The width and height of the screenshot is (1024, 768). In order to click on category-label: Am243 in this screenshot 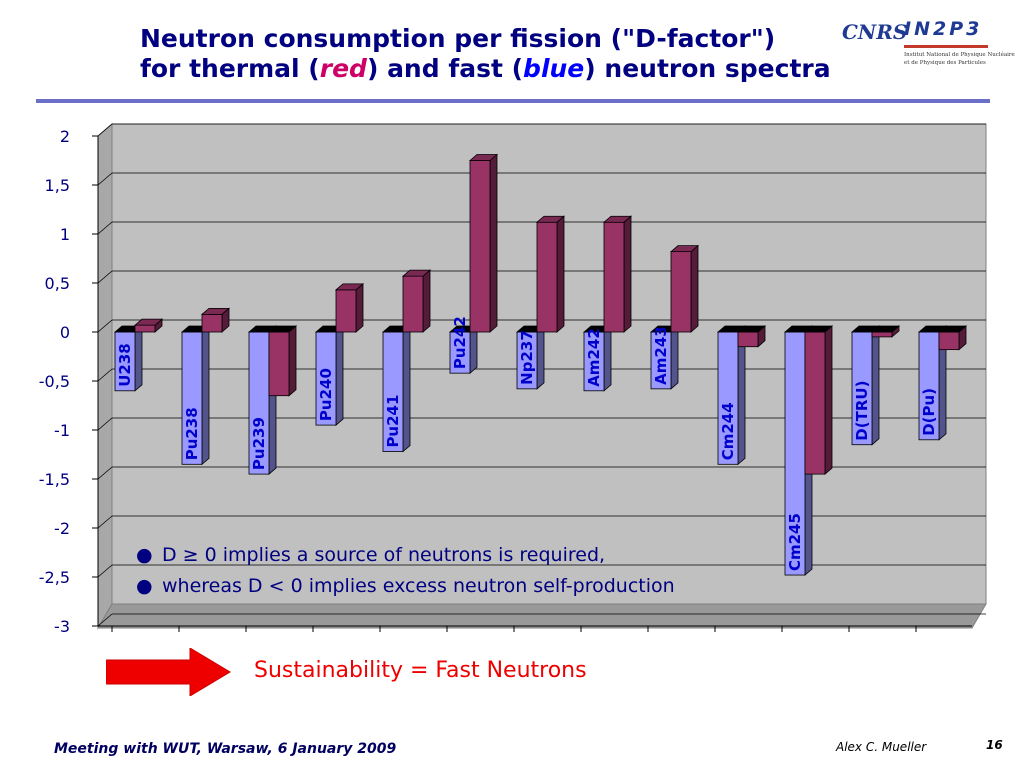, I will do `click(661, 355)`.